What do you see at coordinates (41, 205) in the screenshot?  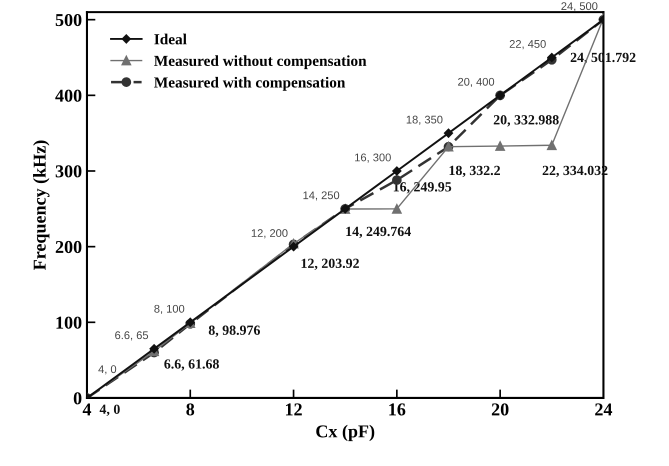 I see `y-axis-title: Frequency (kHz)` at bounding box center [41, 205].